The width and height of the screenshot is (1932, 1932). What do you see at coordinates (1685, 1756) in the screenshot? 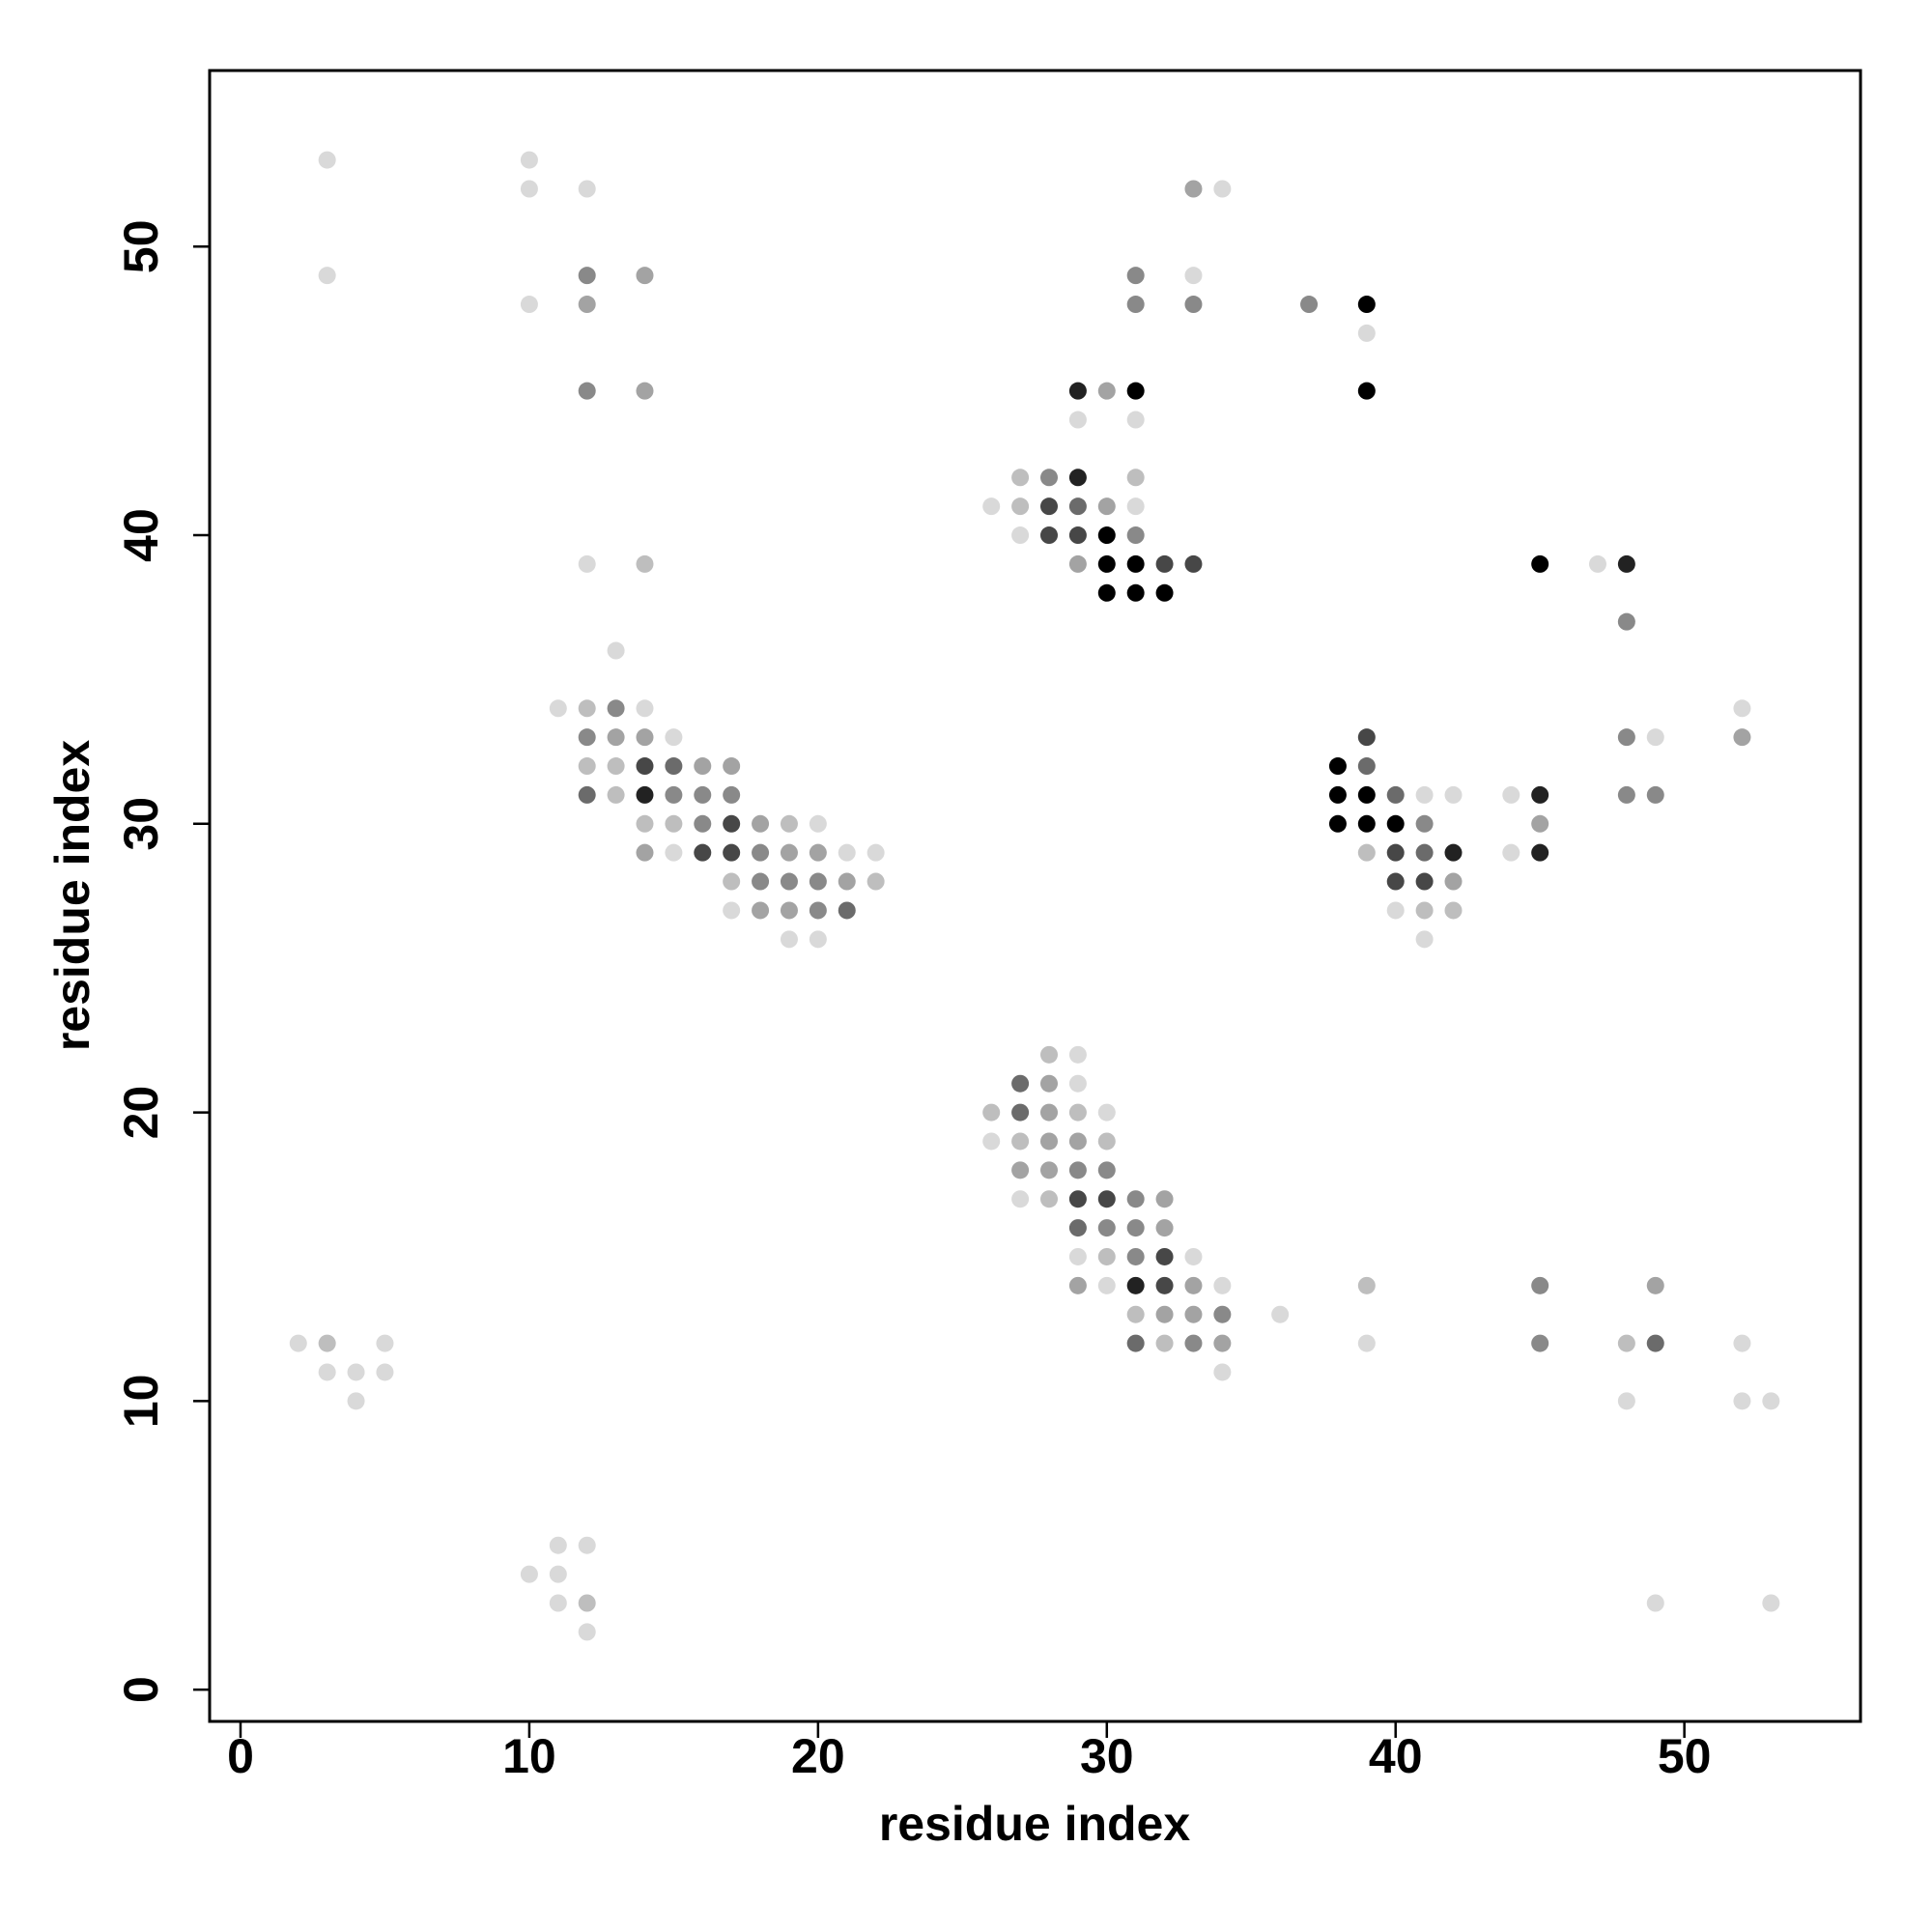
I see `x-tick-label: 50` at bounding box center [1685, 1756].